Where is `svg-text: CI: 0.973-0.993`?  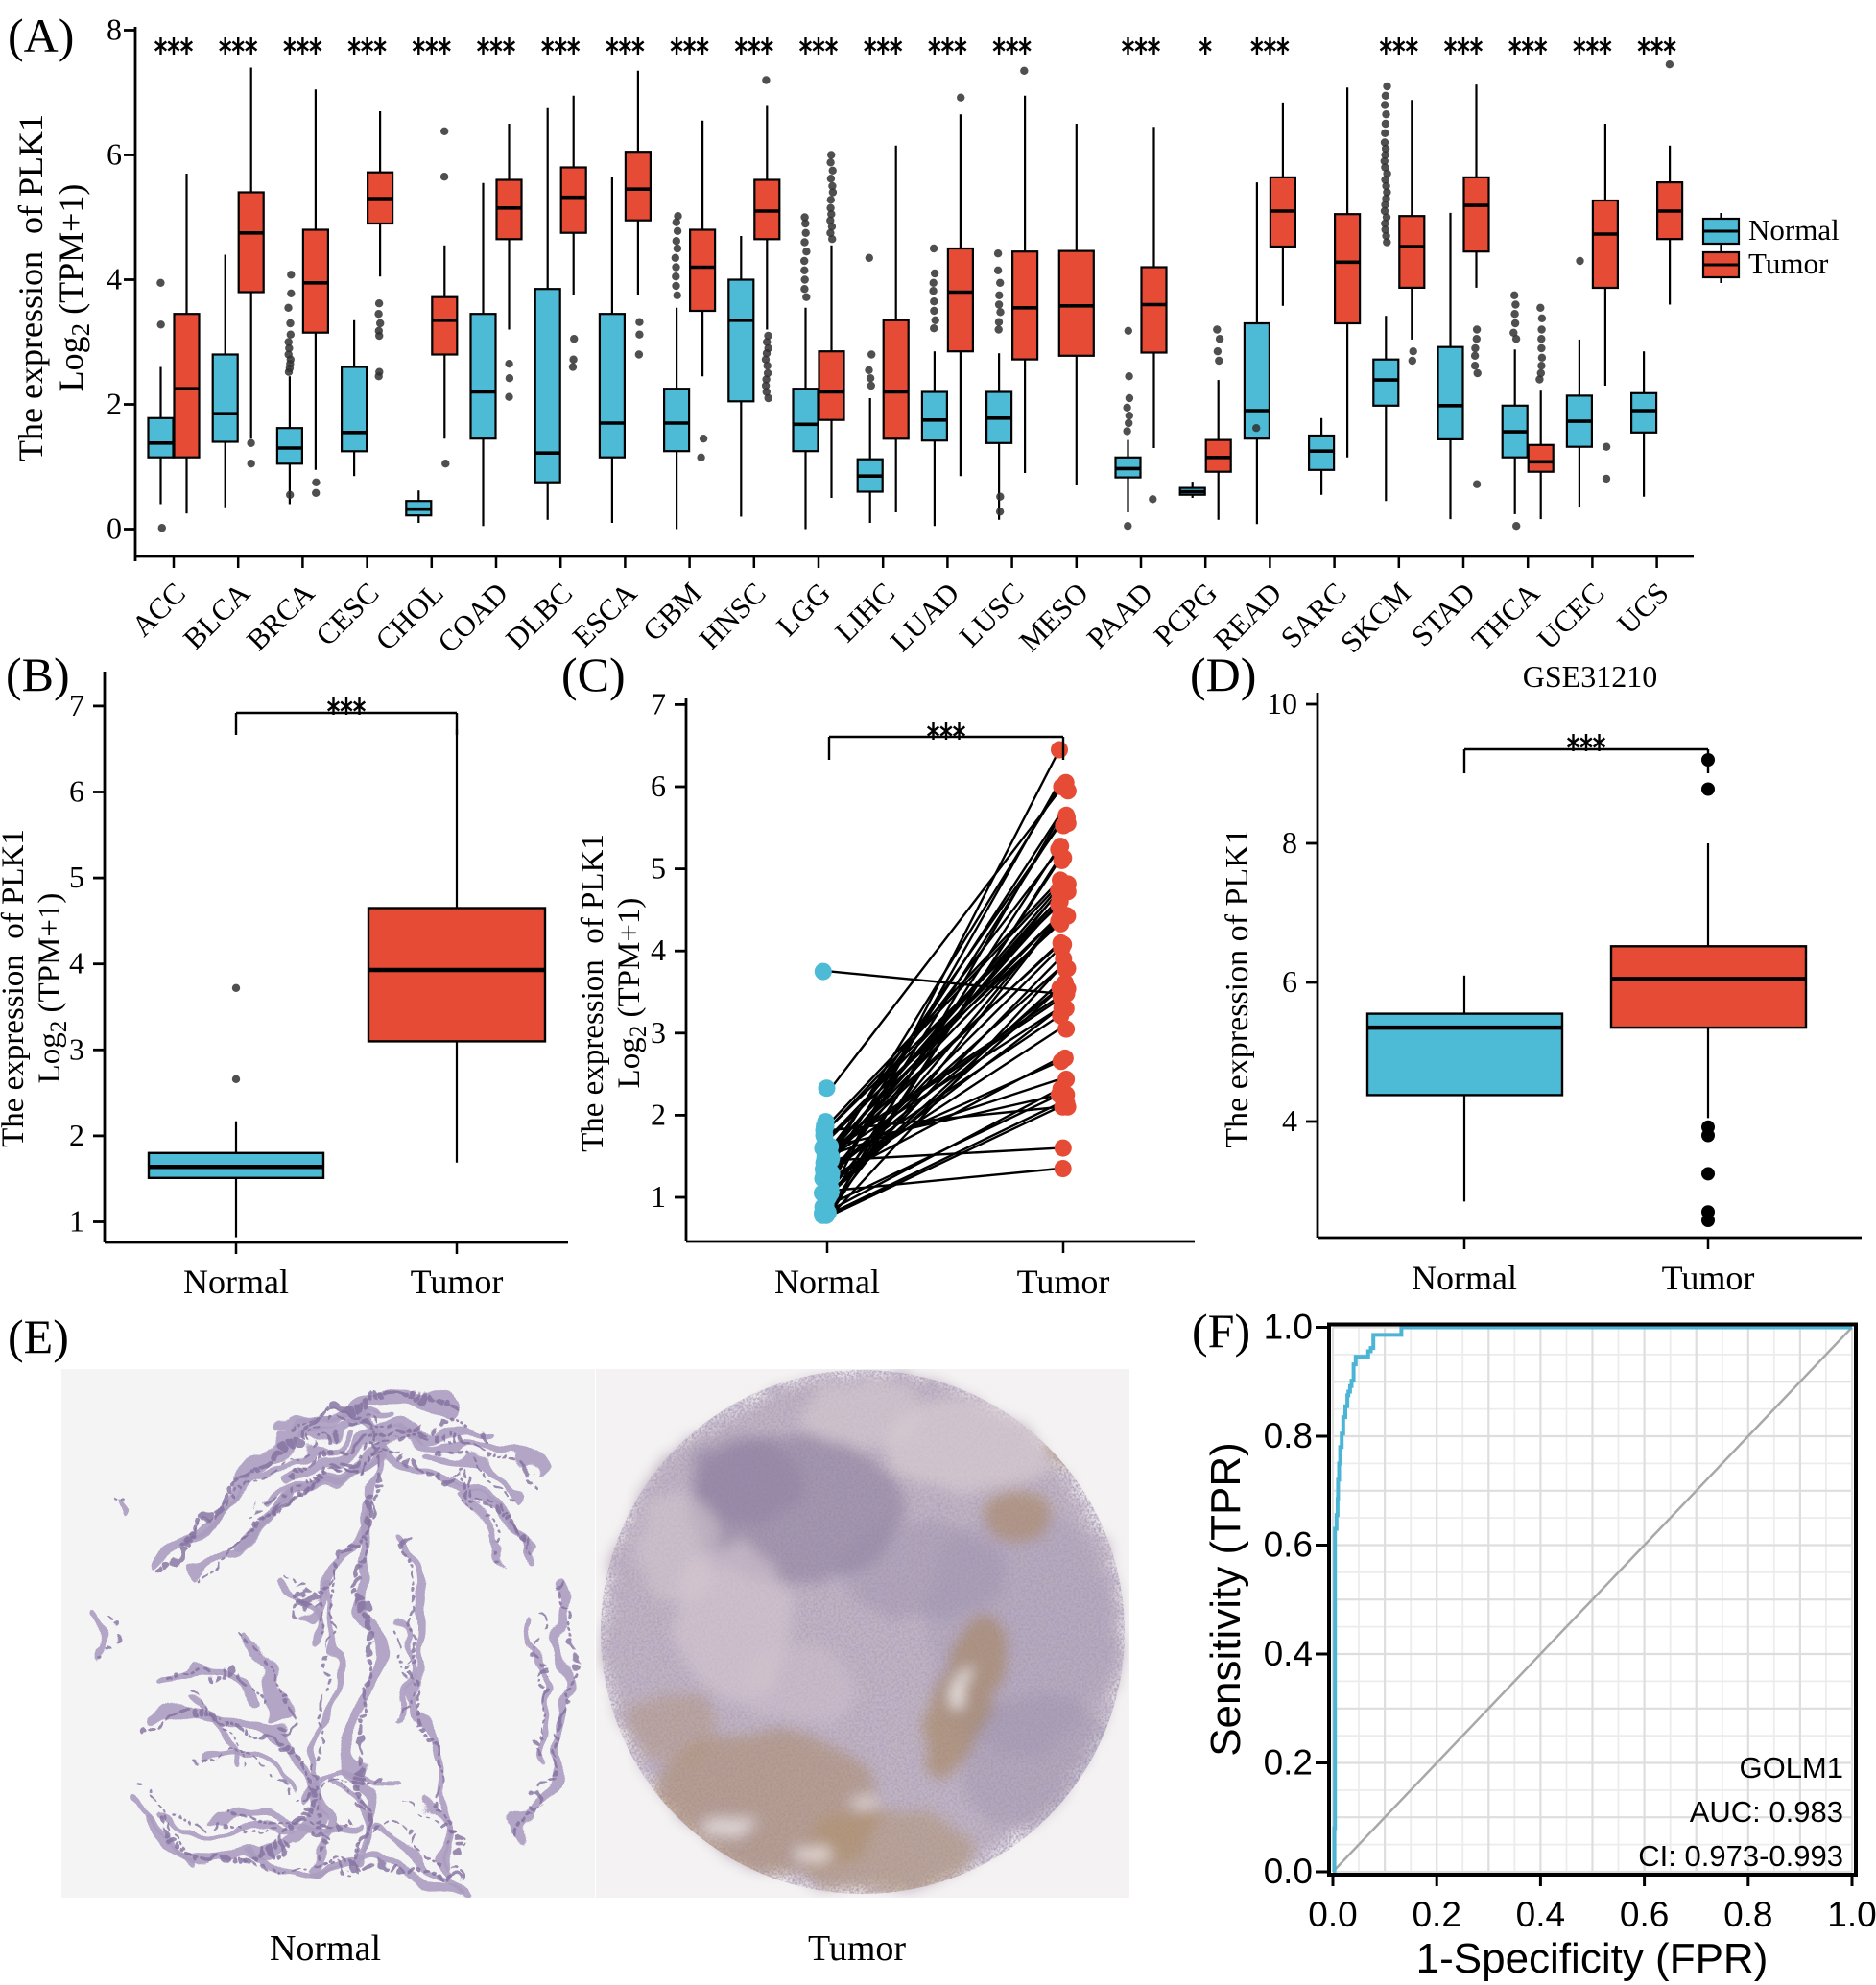
svg-text: CI: 0.973-0.993 is located at coordinates (1740, 1856).